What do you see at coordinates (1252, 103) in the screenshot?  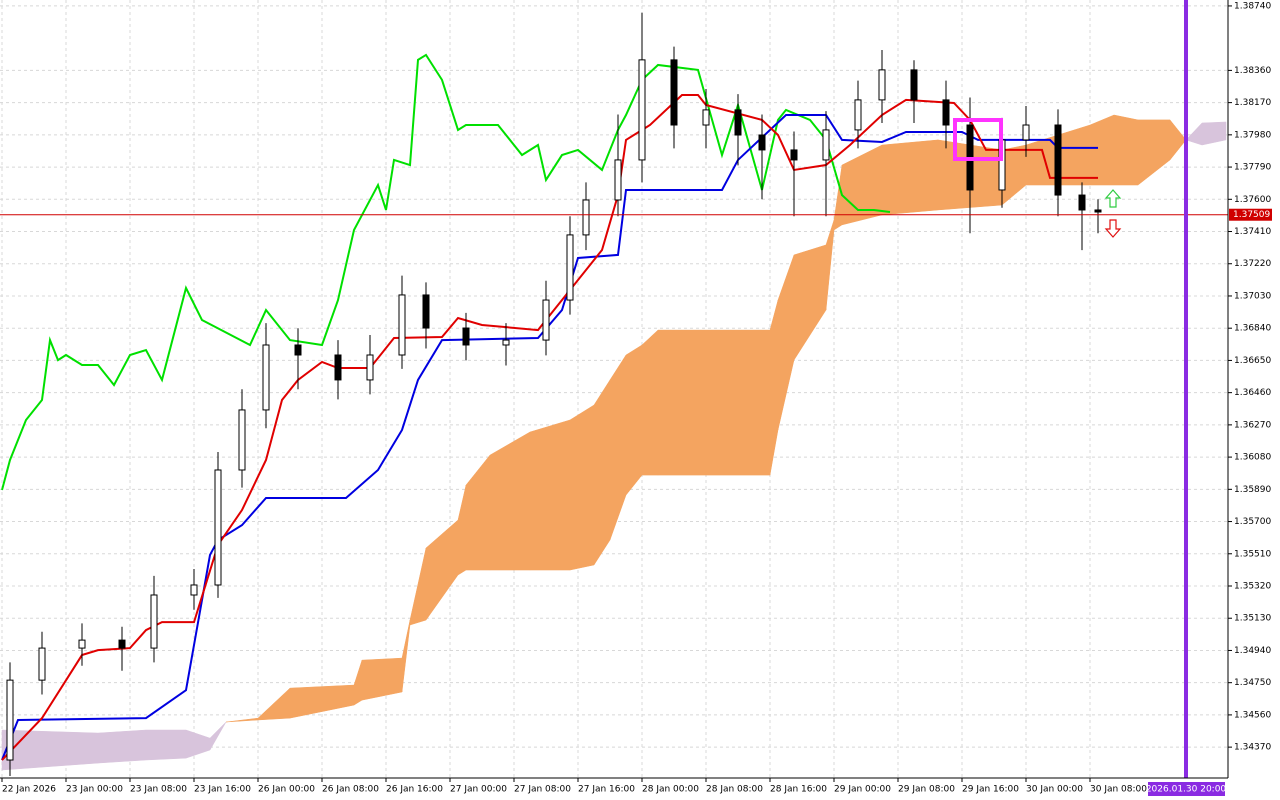 I see `y-tick-label: 1.38170` at bounding box center [1252, 103].